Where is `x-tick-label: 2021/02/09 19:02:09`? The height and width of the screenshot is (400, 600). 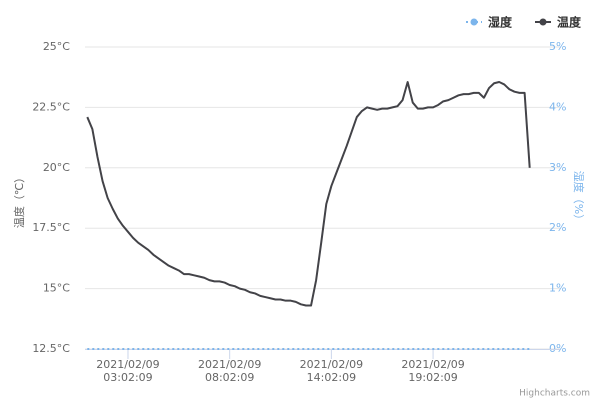
x-tick-label: 2021/02/09 19:02:09 is located at coordinates (433, 371).